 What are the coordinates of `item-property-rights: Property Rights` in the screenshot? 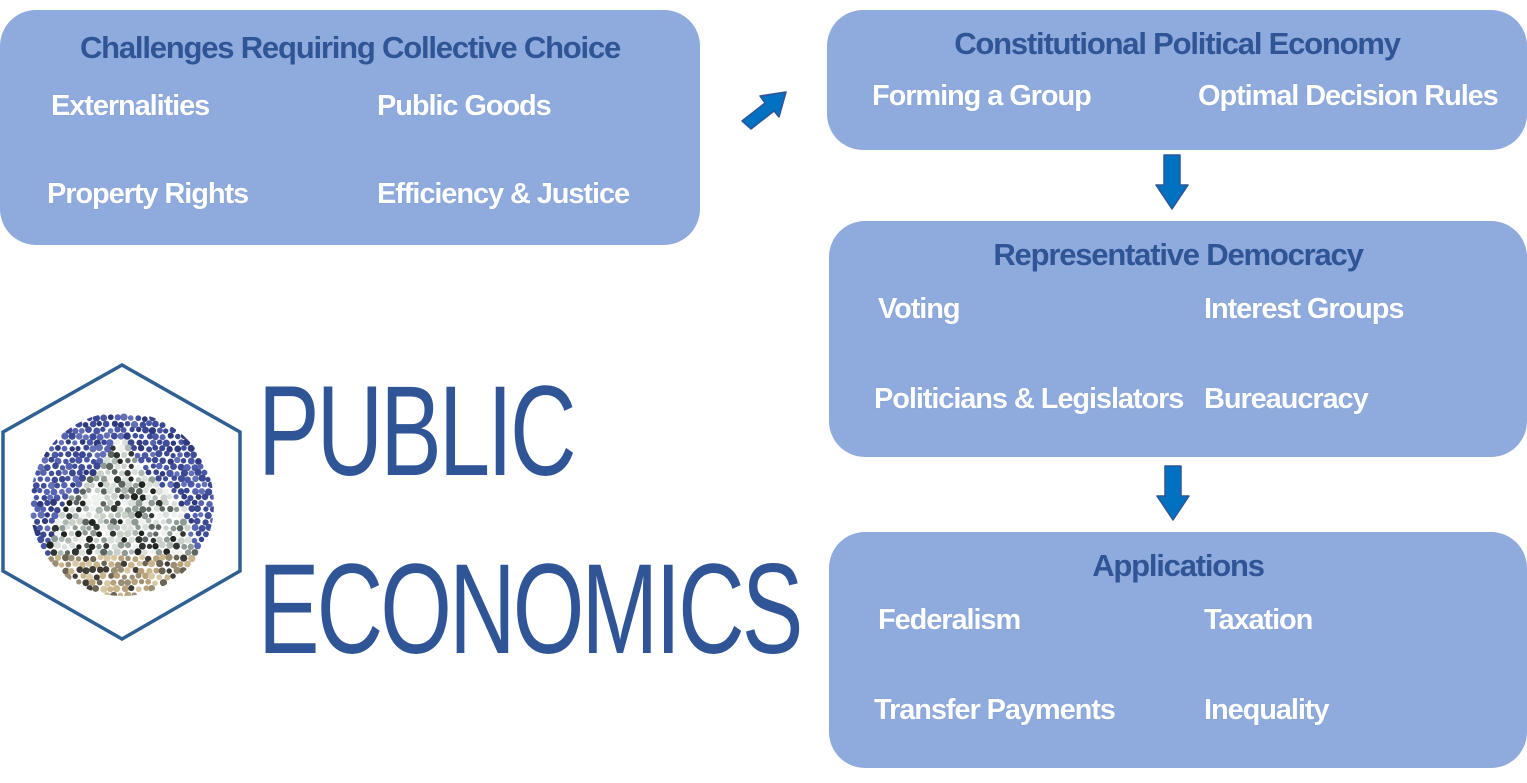 It's located at (148, 194).